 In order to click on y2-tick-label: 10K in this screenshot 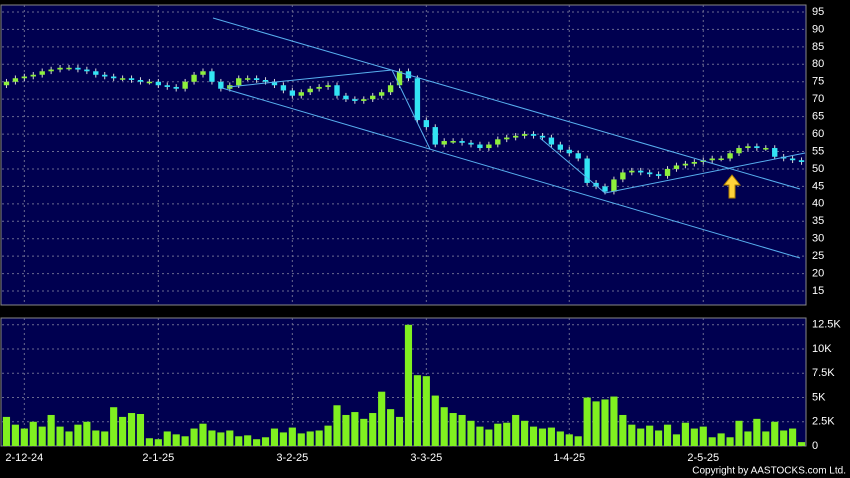, I will do `click(822, 349)`.